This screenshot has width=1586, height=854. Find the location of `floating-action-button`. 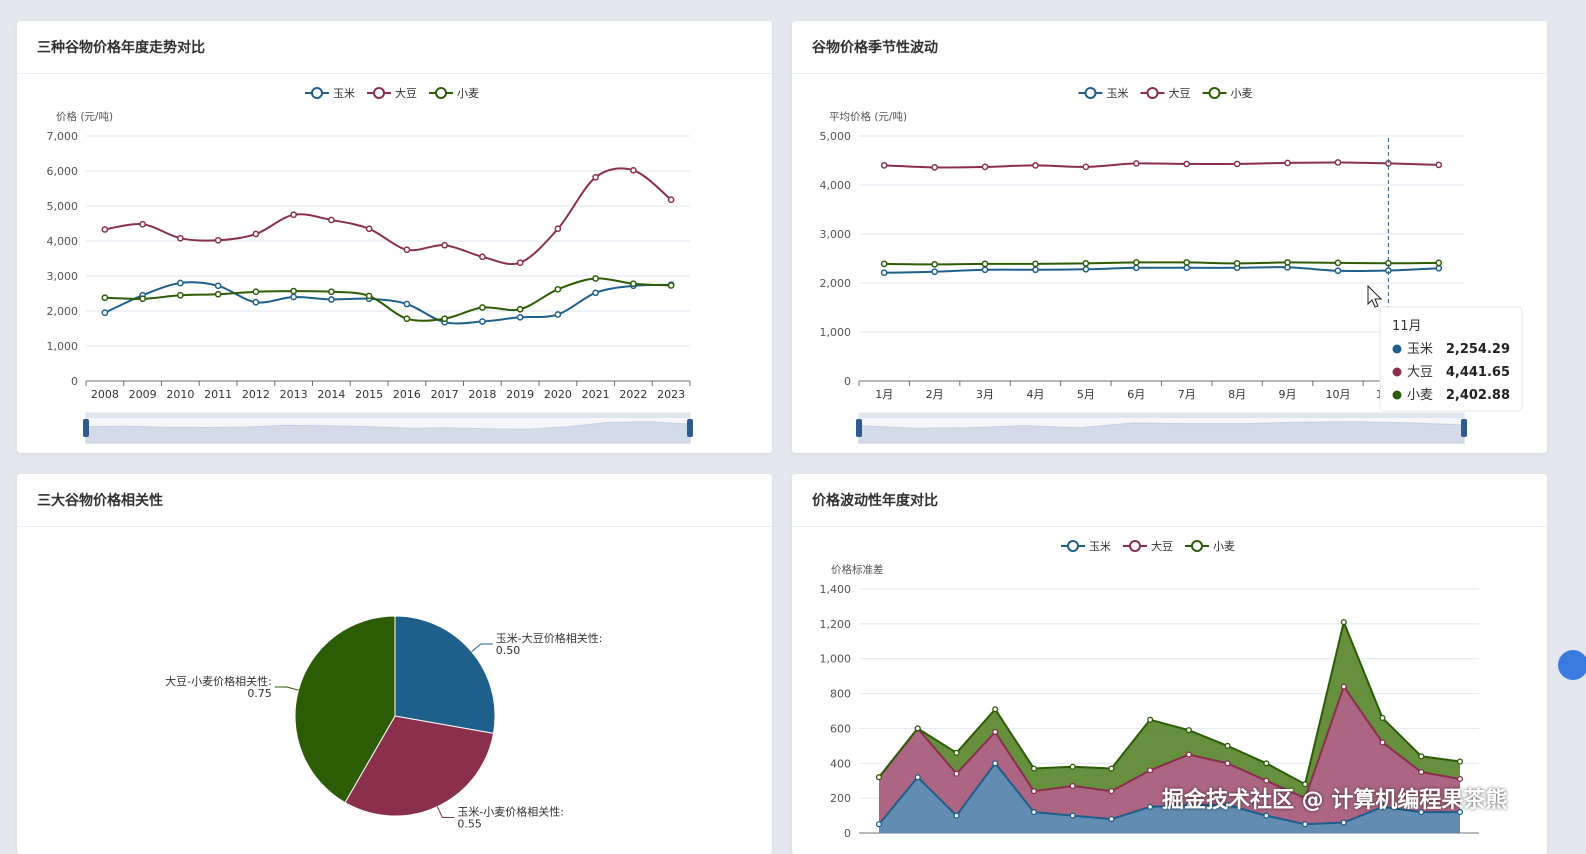

floating-action-button is located at coordinates (1572, 665).